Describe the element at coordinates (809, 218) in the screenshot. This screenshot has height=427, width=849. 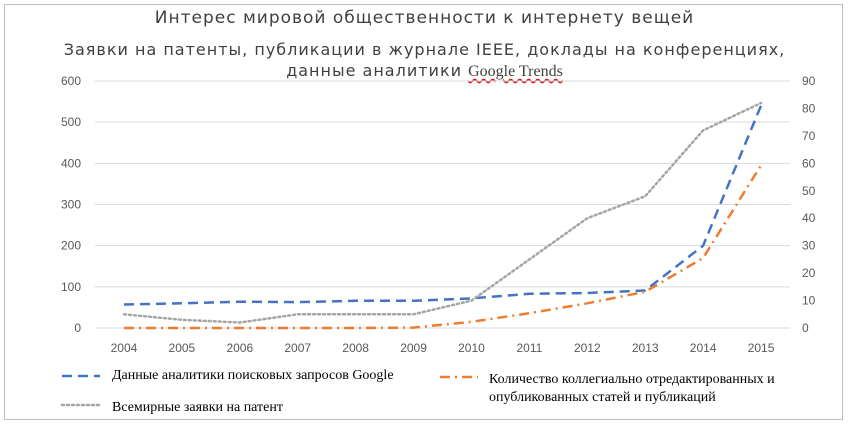
I see `right-tick-label: 40` at that location.